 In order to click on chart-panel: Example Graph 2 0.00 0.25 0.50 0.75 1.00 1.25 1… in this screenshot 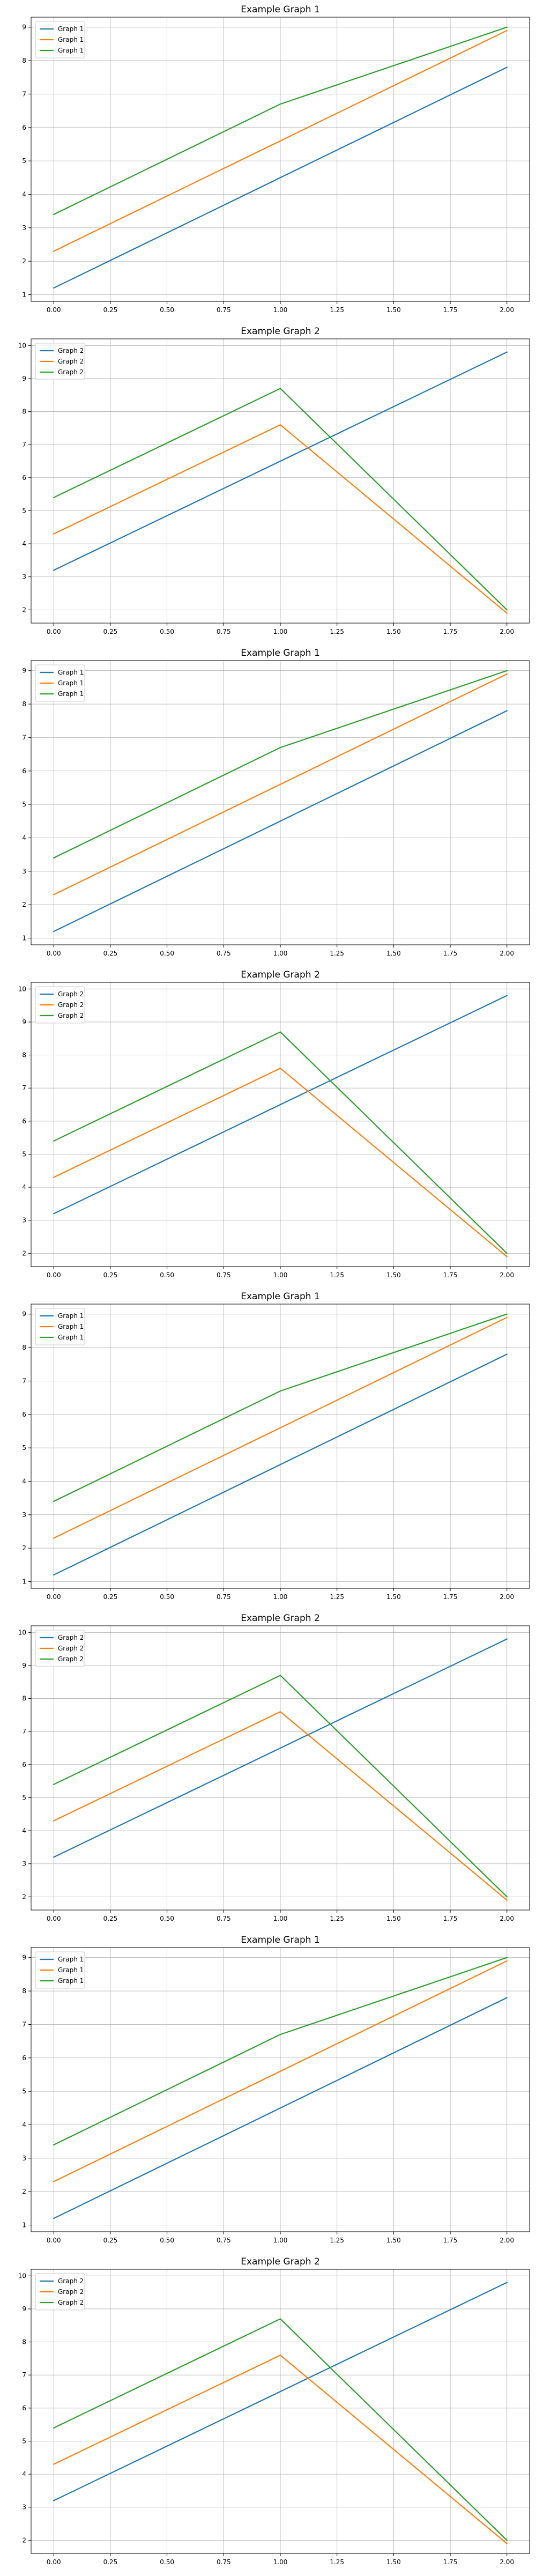, I will do `click(274, 1124)`.